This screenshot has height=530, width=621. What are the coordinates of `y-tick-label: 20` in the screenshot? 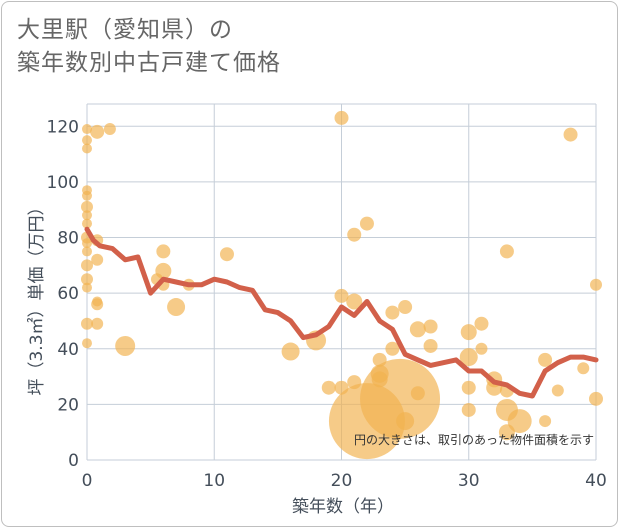 It's located at (68, 405).